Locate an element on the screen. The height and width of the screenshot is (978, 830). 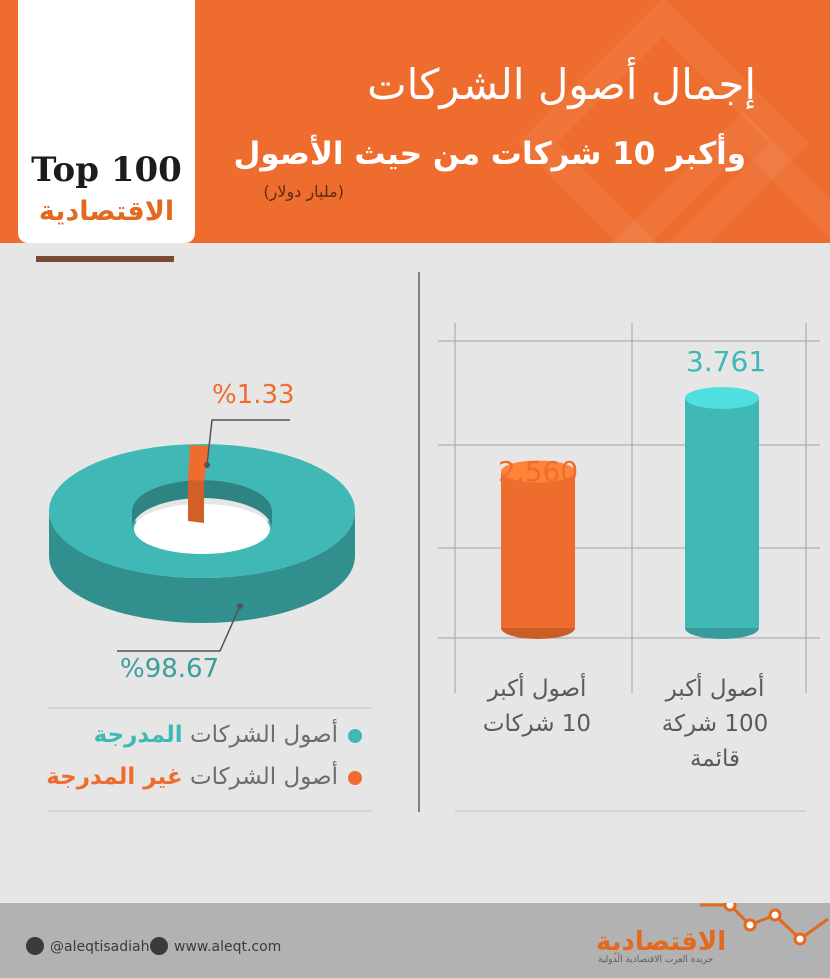
donut-label-unlisted: %1.33 is located at coordinates (253, 395).